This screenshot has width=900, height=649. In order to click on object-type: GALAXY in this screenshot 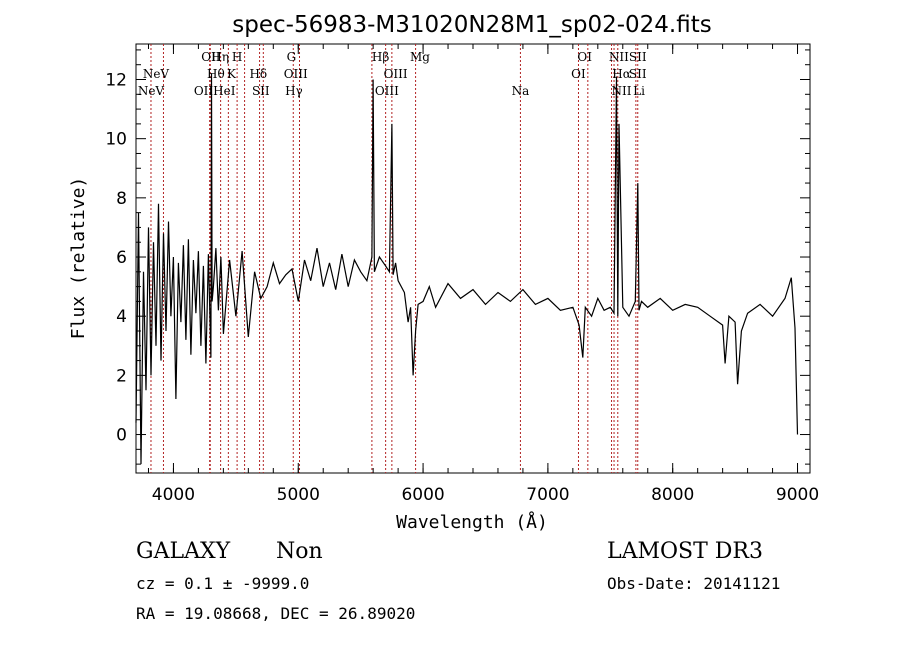, I will do `click(183, 551)`.